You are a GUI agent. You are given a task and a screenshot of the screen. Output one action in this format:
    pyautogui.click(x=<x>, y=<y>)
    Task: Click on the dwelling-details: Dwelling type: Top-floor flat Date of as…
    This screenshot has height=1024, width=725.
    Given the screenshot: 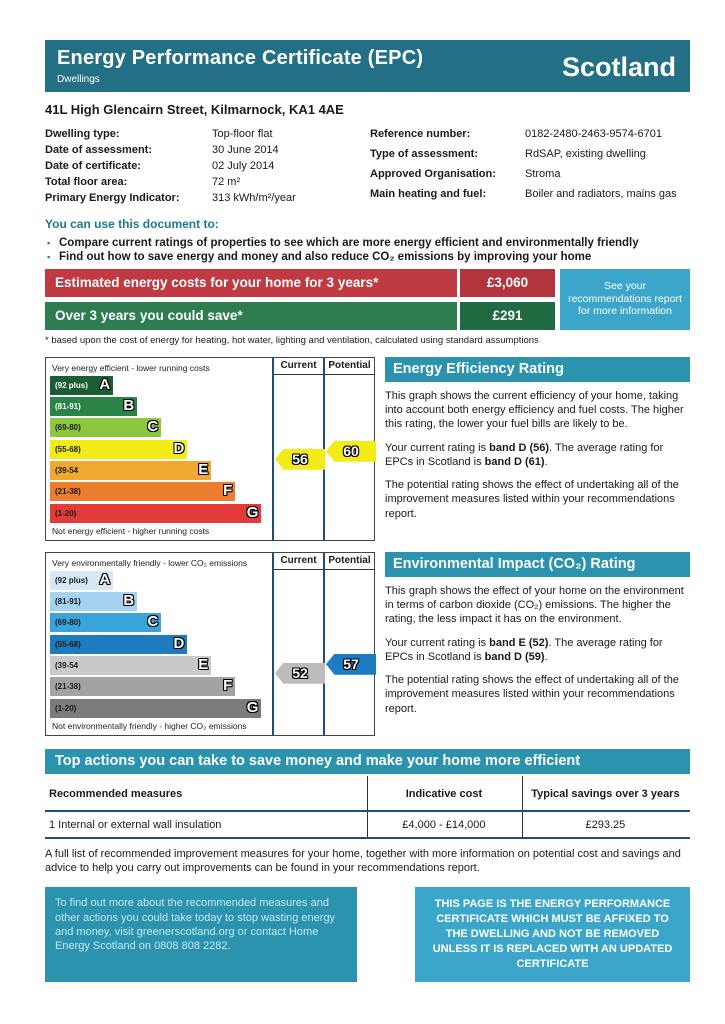 What is the action you would take?
    pyautogui.click(x=367, y=167)
    